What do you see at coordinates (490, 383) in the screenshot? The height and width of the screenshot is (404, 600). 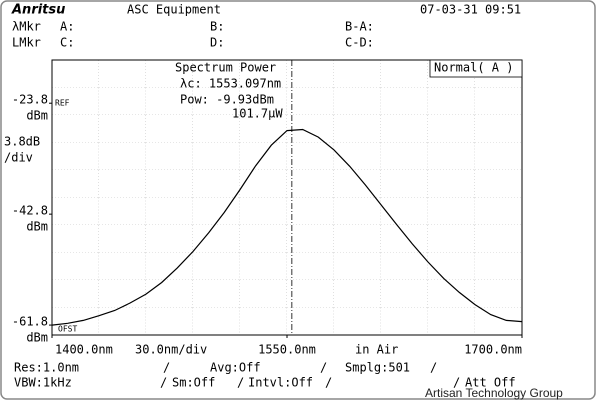 I see `setting: Att Off` at bounding box center [490, 383].